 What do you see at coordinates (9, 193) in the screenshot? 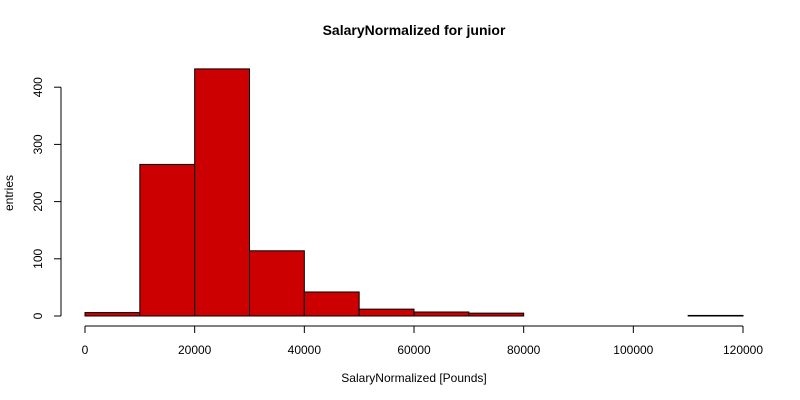
I see `y-axis-label: entries` at bounding box center [9, 193].